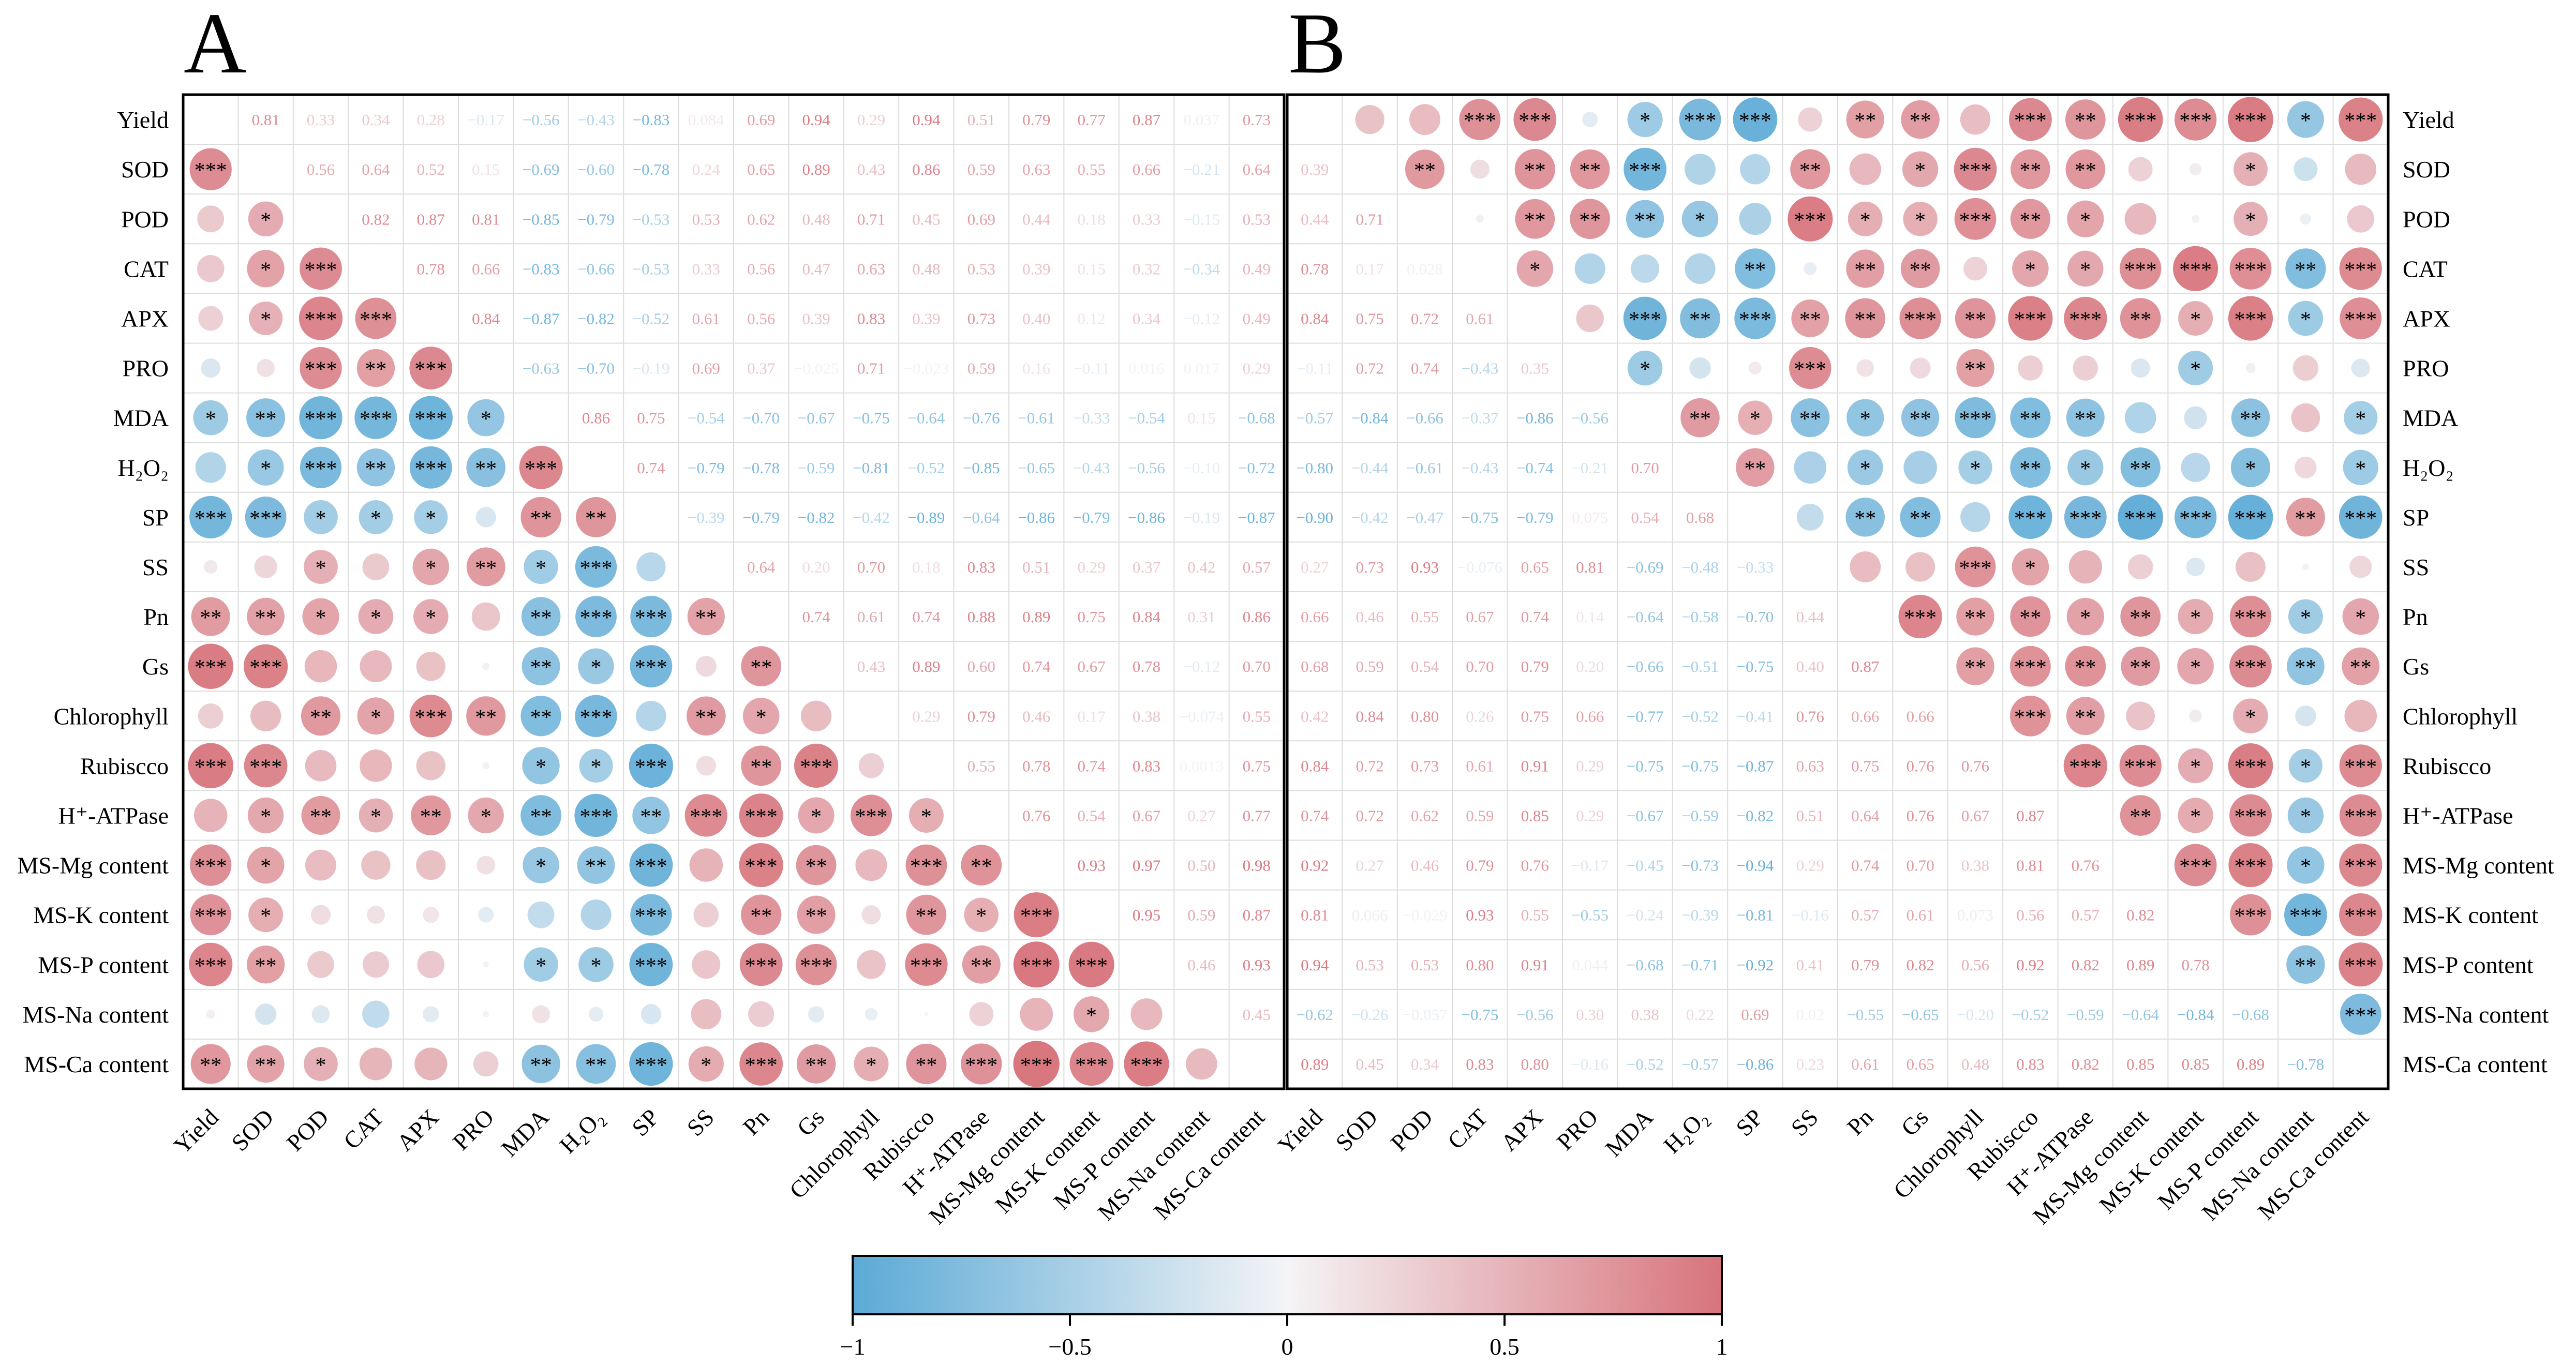  I want to click on b-coef-ms-p-content-h-atpase: 0.82, so click(2085, 965).